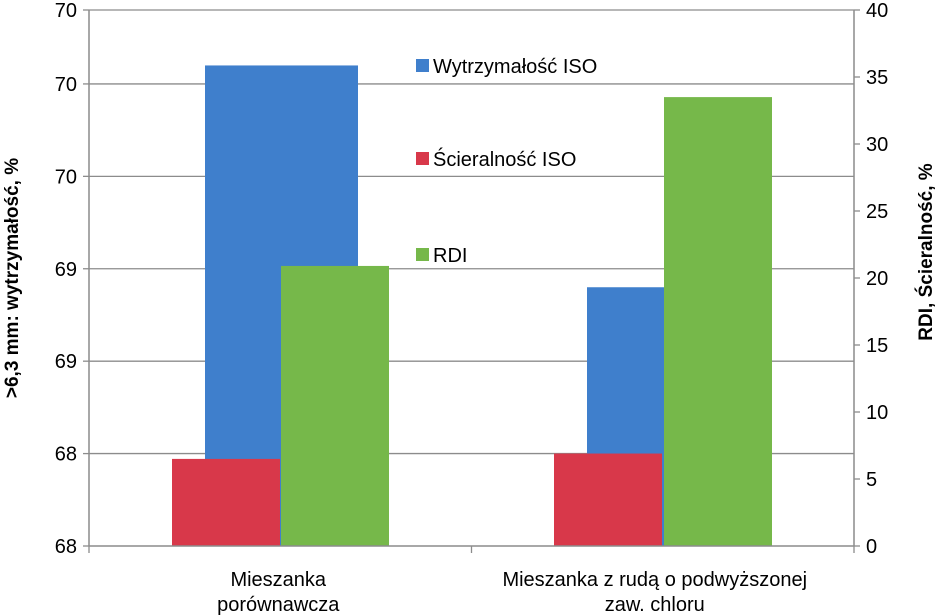 This screenshot has height=616, width=945. Describe the element at coordinates (877, 413) in the screenshot. I see `right-tick-label: 10` at that location.